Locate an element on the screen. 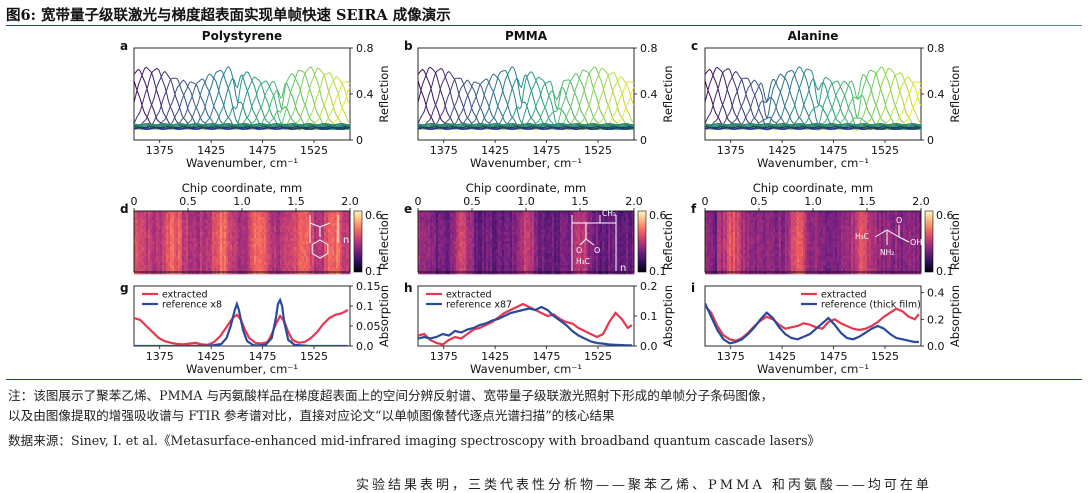 Image resolution: width=1089 pixels, height=493 pixels. x-tick-label: 1525 is located at coordinates (314, 150).